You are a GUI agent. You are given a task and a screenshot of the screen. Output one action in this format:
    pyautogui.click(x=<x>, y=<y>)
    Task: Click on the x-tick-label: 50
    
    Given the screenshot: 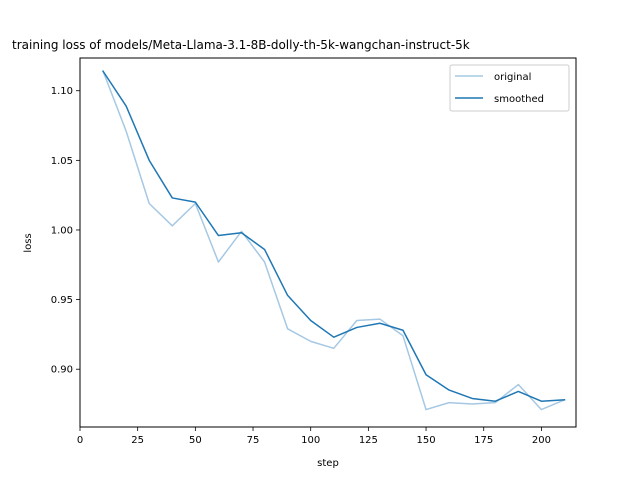 What is the action you would take?
    pyautogui.click(x=195, y=440)
    